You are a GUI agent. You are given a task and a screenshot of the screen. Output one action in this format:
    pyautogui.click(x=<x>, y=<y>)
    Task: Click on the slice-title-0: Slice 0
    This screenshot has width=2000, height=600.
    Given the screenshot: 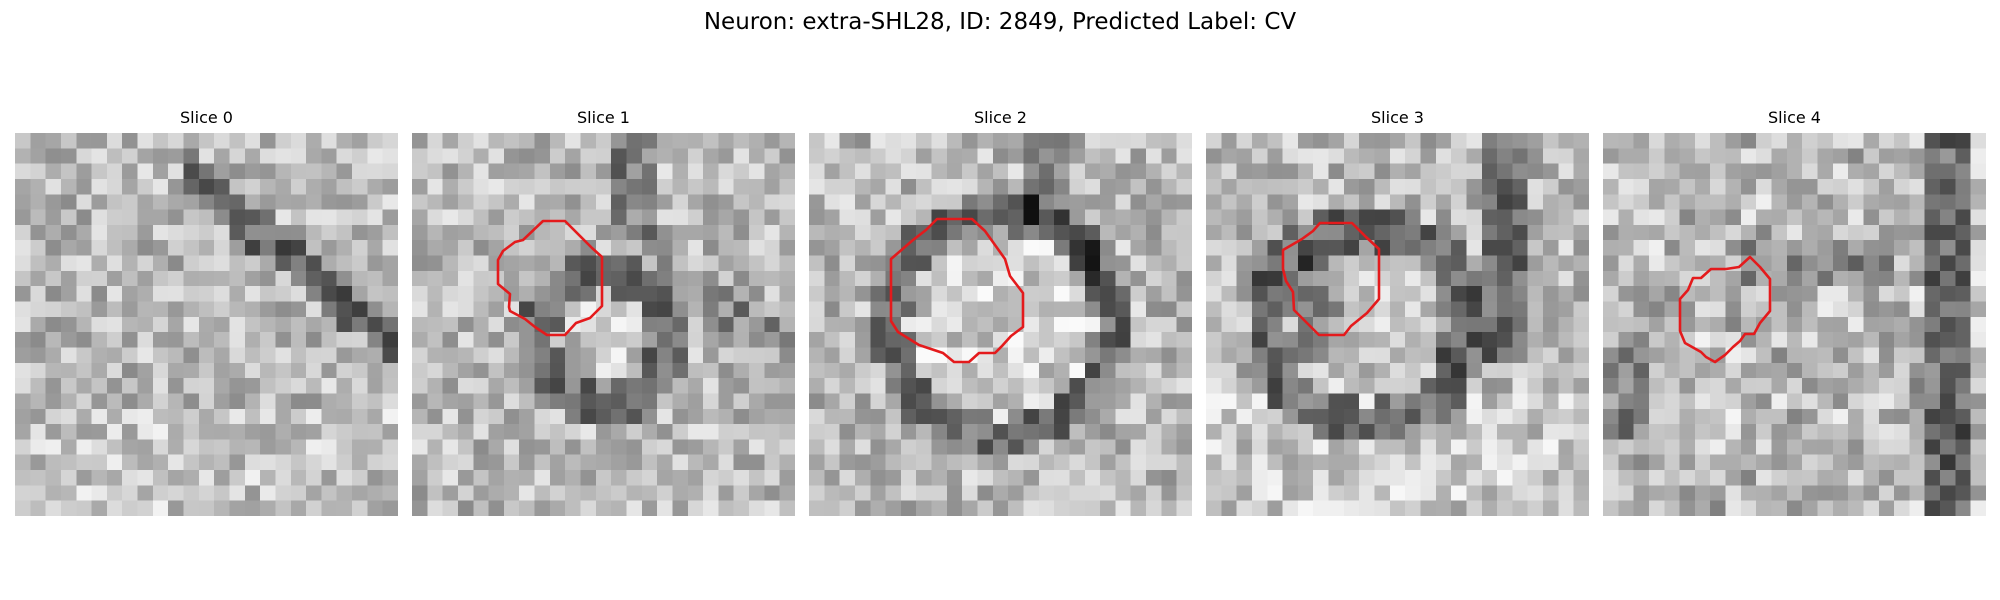 What is the action you would take?
    pyautogui.click(x=206, y=117)
    